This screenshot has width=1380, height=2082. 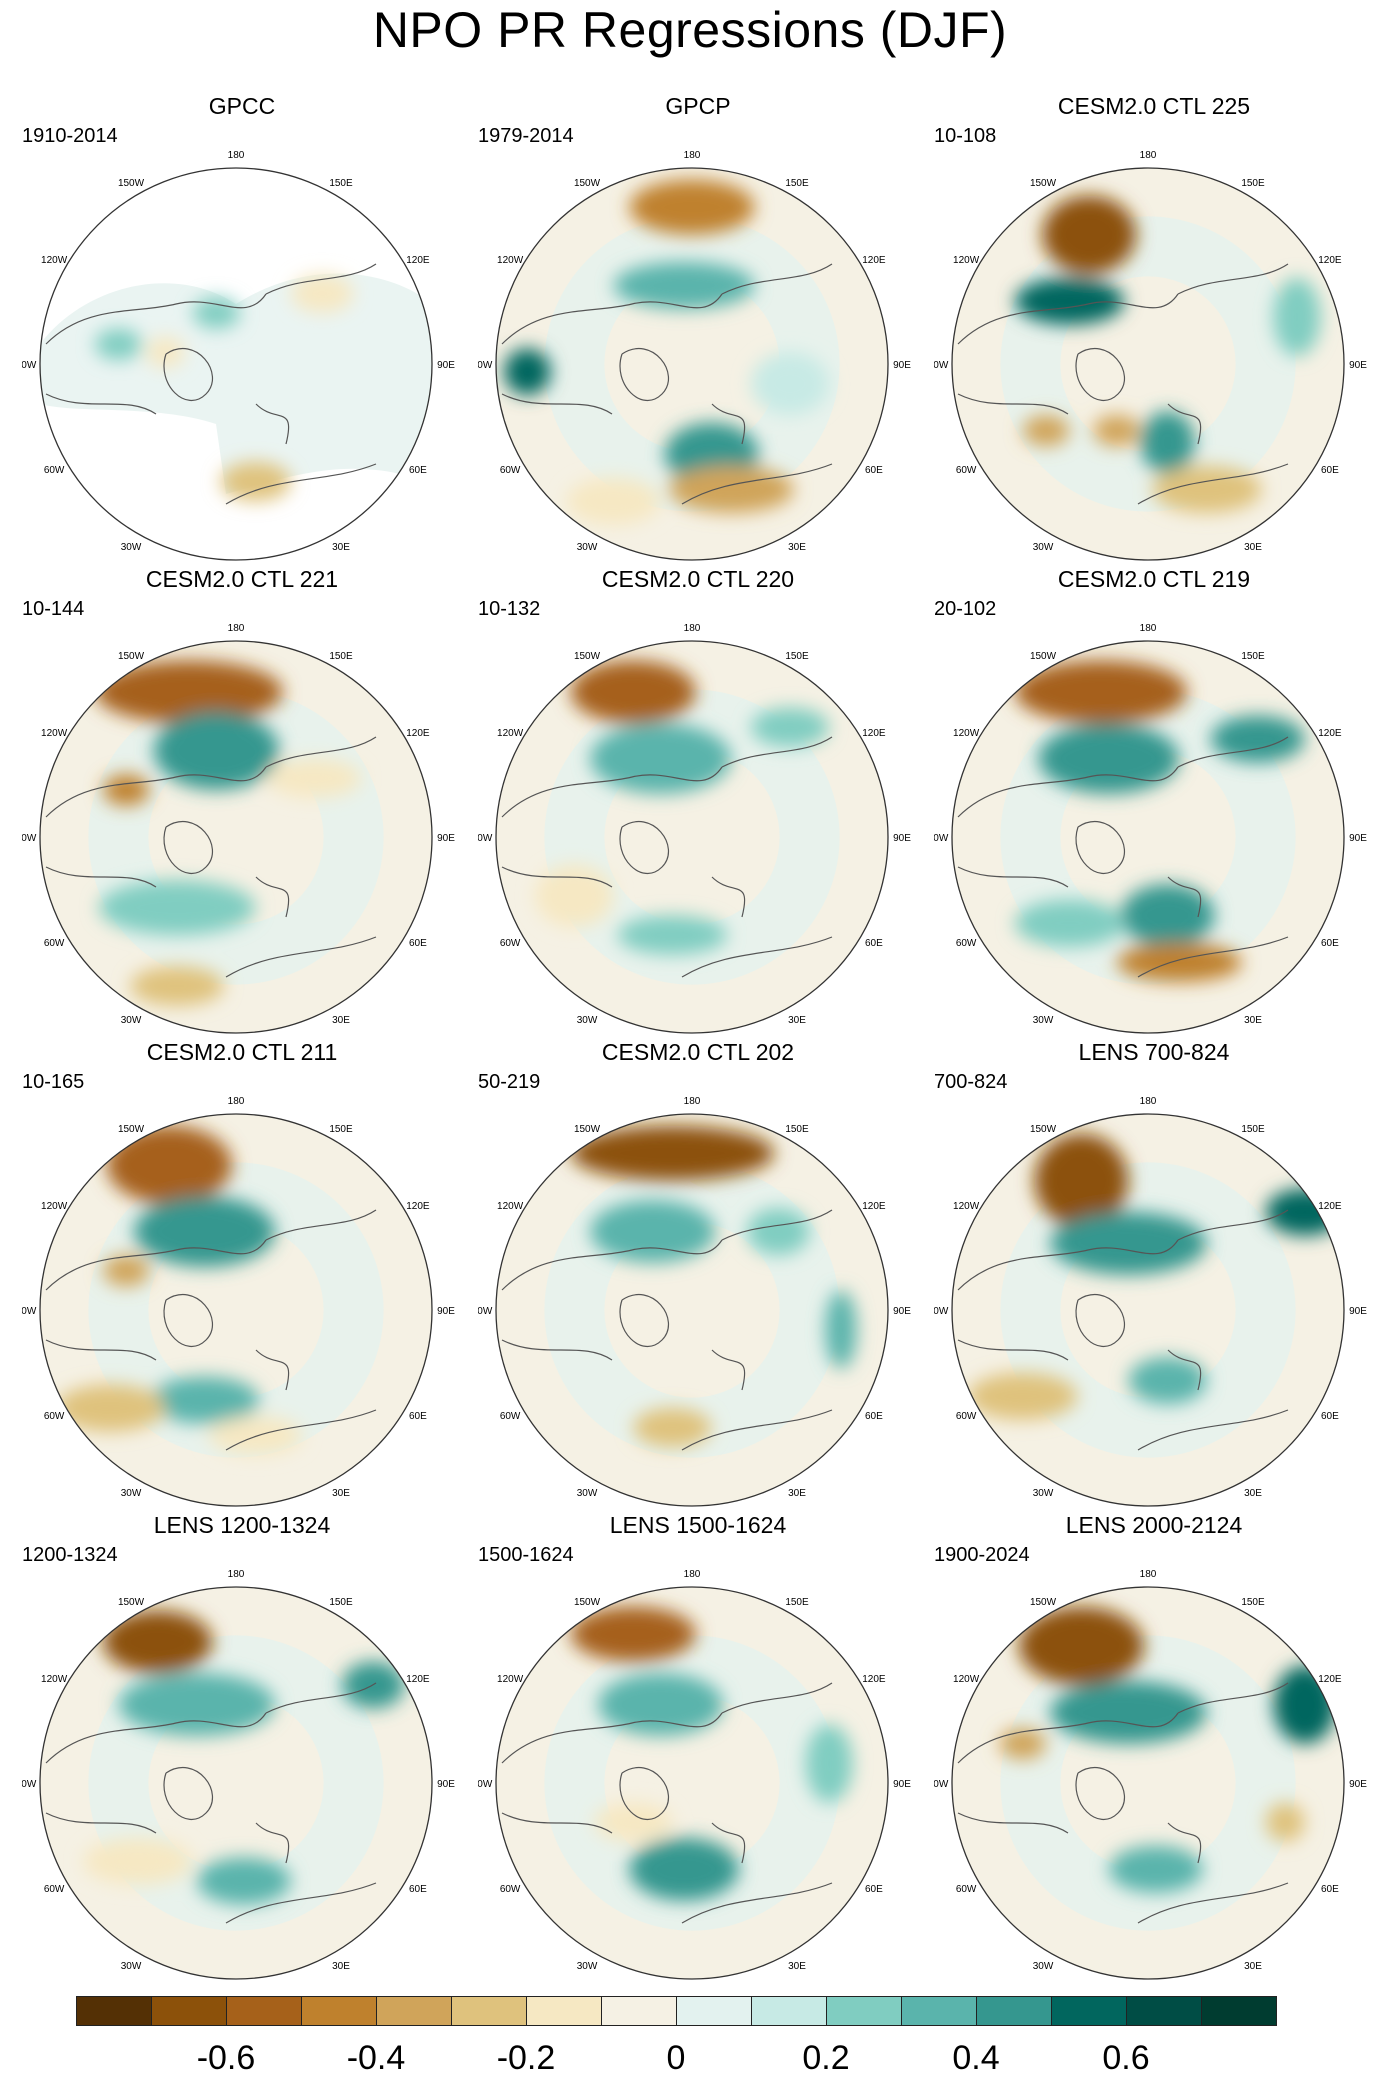 What do you see at coordinates (676, 2058) in the screenshot?
I see `colorbar-tick-label: 0` at bounding box center [676, 2058].